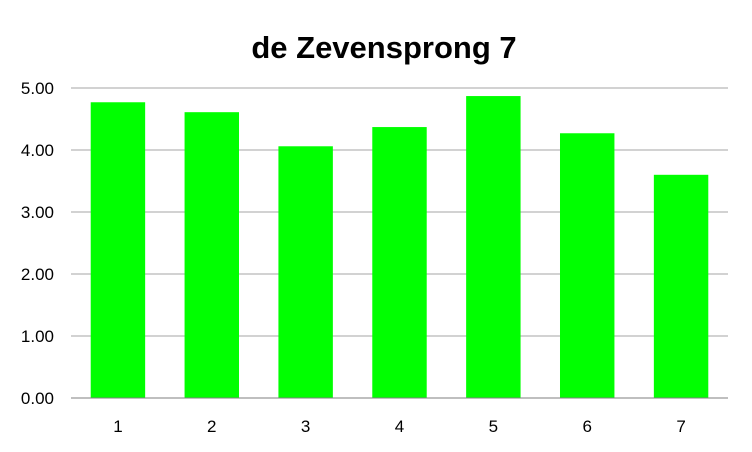  What do you see at coordinates (383, 47) in the screenshot?
I see `chart-title: de Zevensprong 7` at bounding box center [383, 47].